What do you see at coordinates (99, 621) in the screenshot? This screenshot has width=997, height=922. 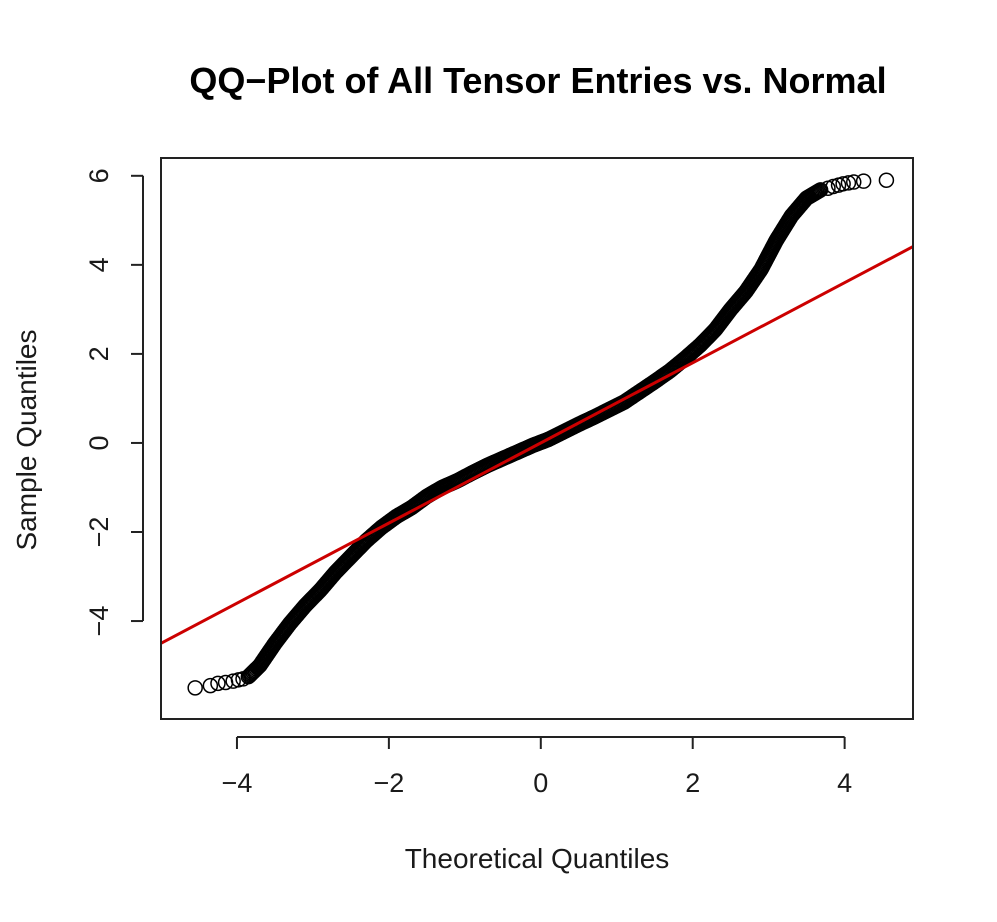 I see `y-tick-label: −4` at bounding box center [99, 621].